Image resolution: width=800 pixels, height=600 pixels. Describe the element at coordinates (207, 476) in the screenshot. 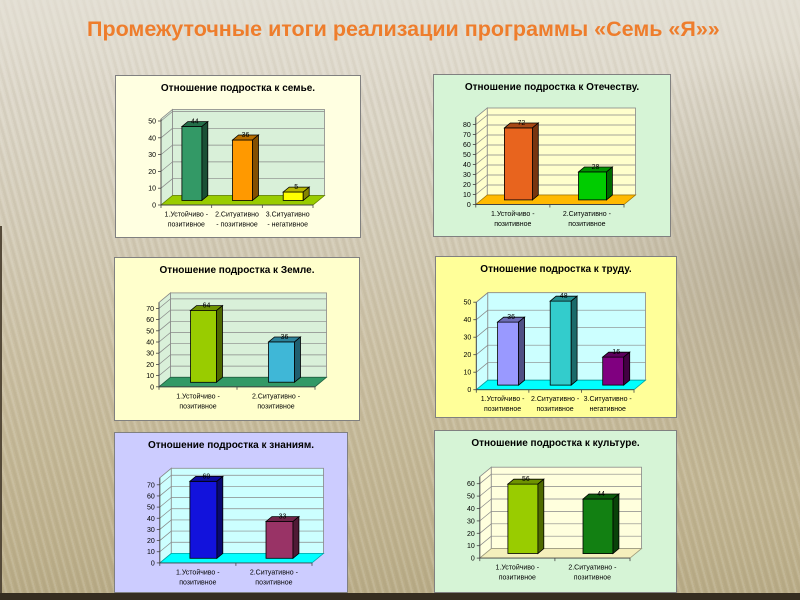

I see `svg-text: 69` at that location.